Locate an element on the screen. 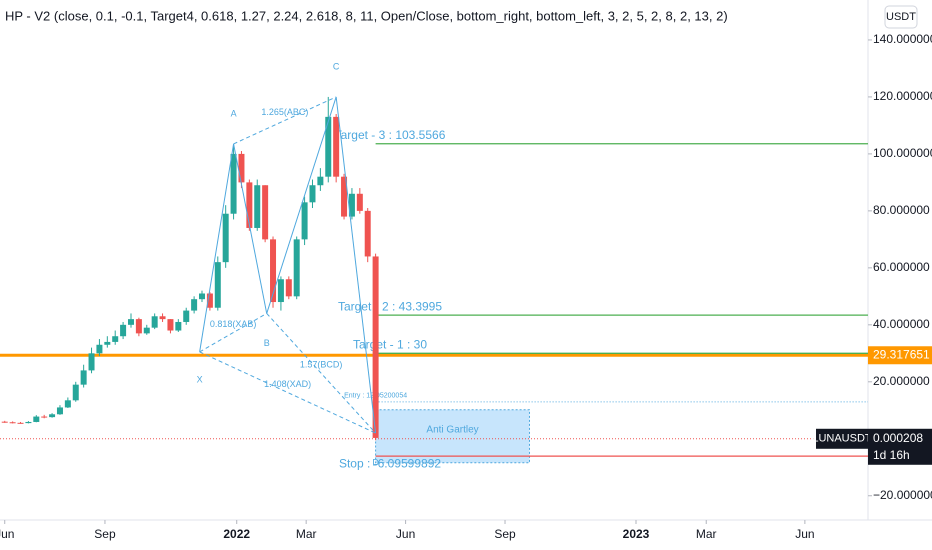 This screenshot has height=550, width=932. pattern-ratio-label: 1.57(BCD) is located at coordinates (321, 365).